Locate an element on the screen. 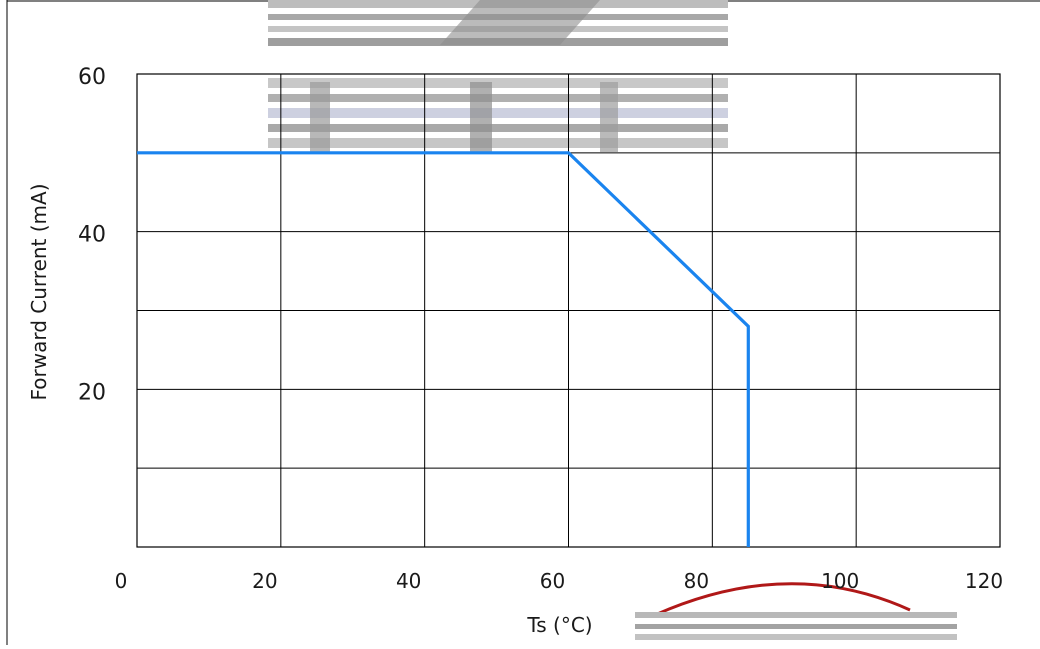 The image size is (1040, 649). y-tick-label: 20 is located at coordinates (92, 392).